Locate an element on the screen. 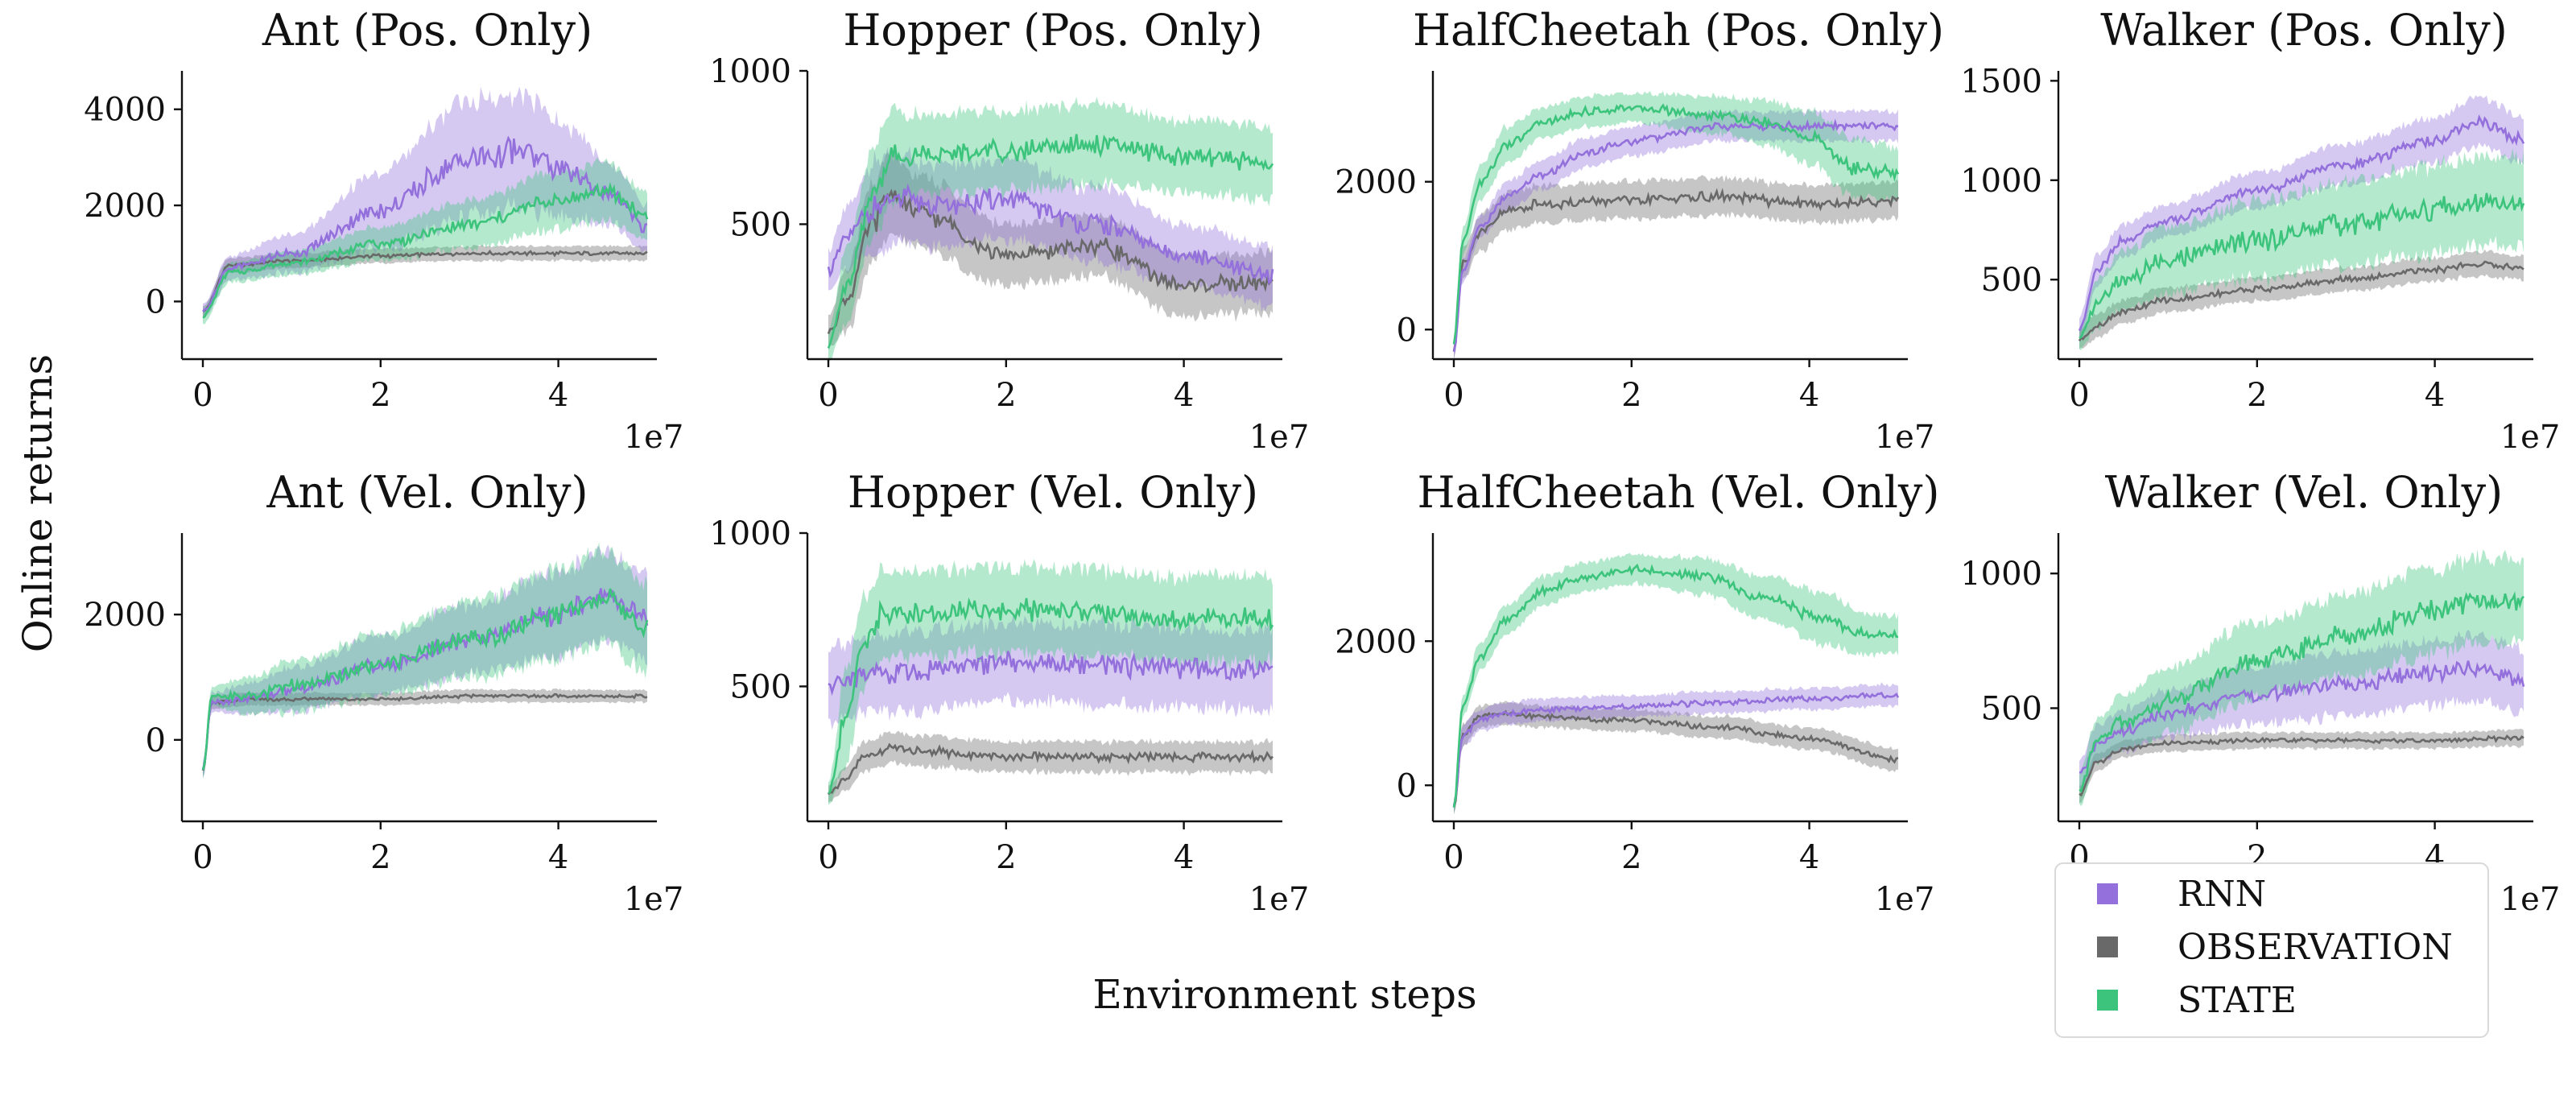 The image size is (2576, 1108). figure-xlabel: Environment steps is located at coordinates (1284, 995).